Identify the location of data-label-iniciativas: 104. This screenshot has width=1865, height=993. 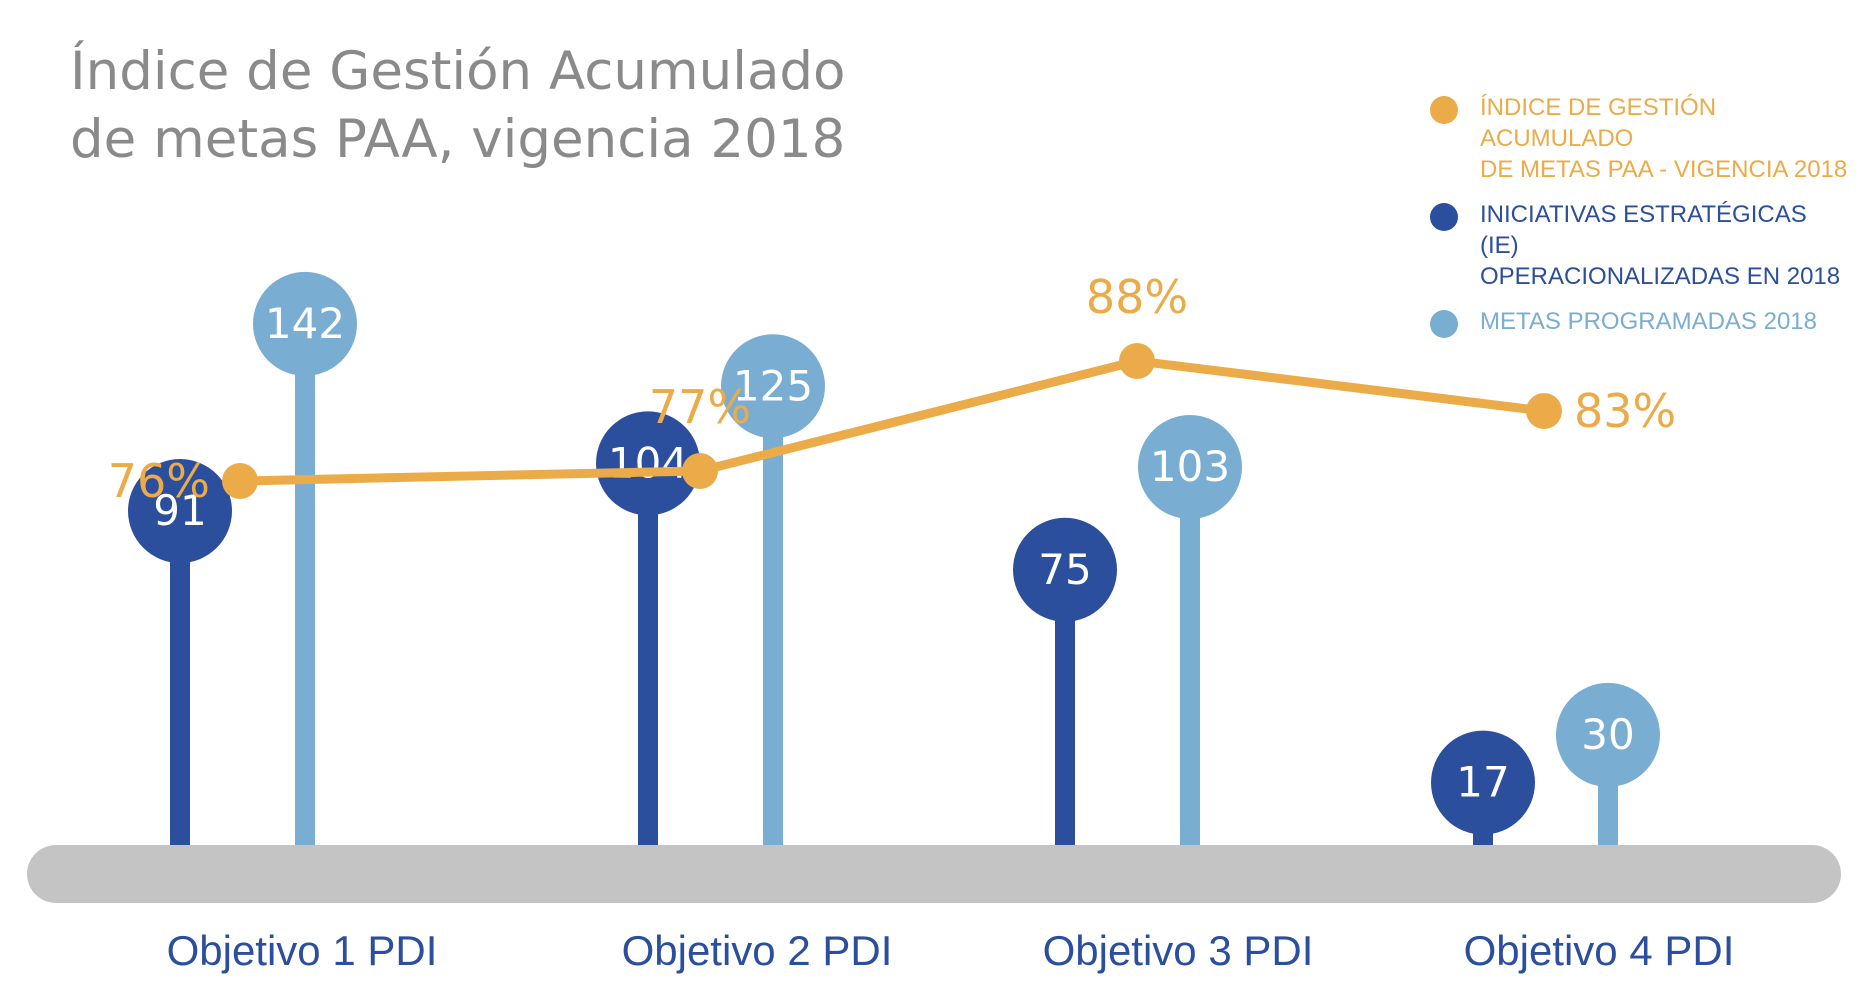
(648, 462).